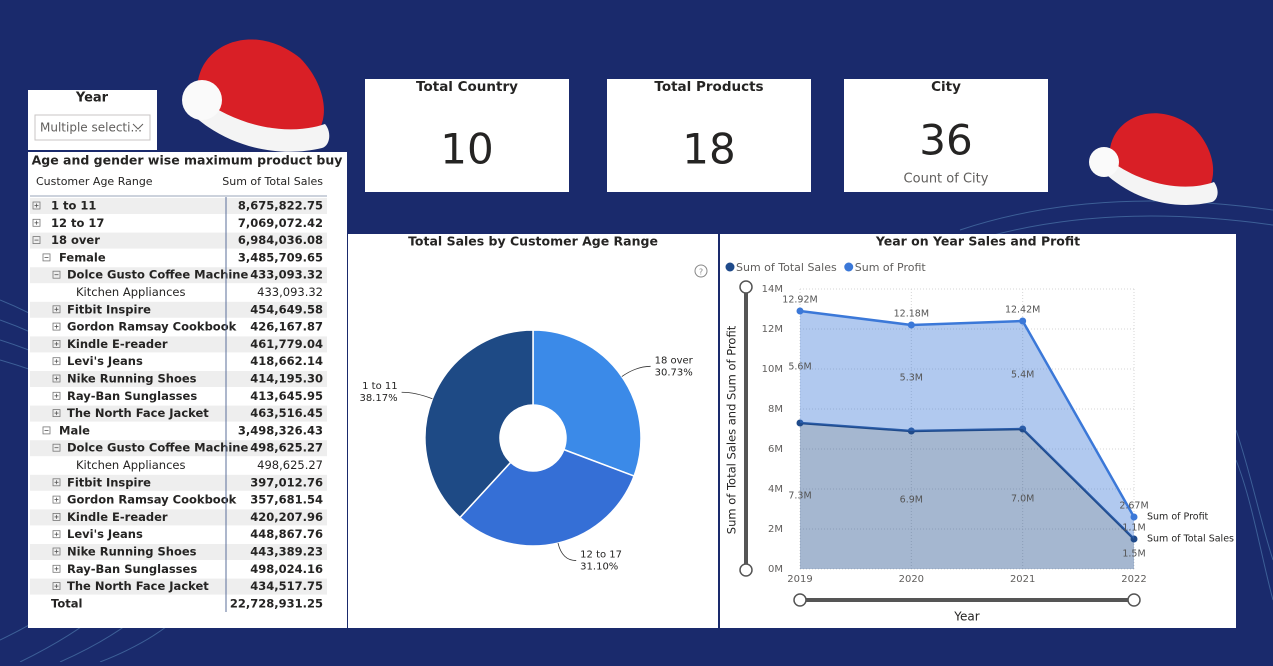 This screenshot has height=666, width=1273. I want to click on row-value: 454,649.58, so click(286, 309).